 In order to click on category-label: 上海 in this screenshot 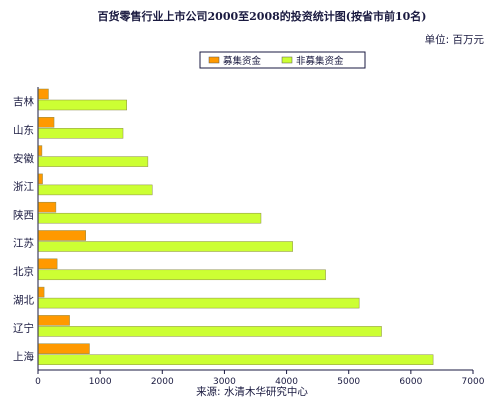, I will do `click(23, 356)`.